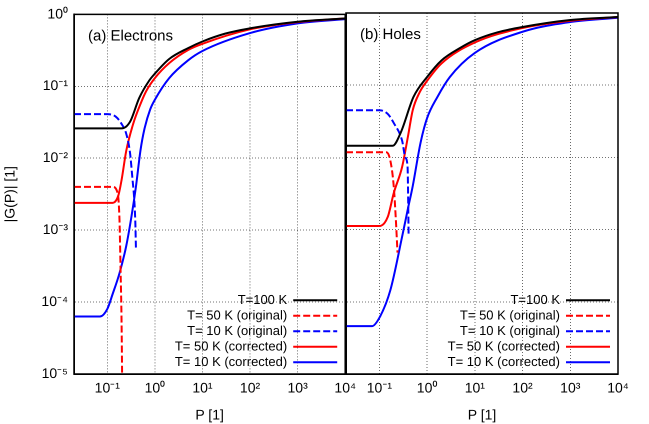 This screenshot has height=424, width=649. I want to click on y-tick-label: 10⁻¹, so click(55, 85).